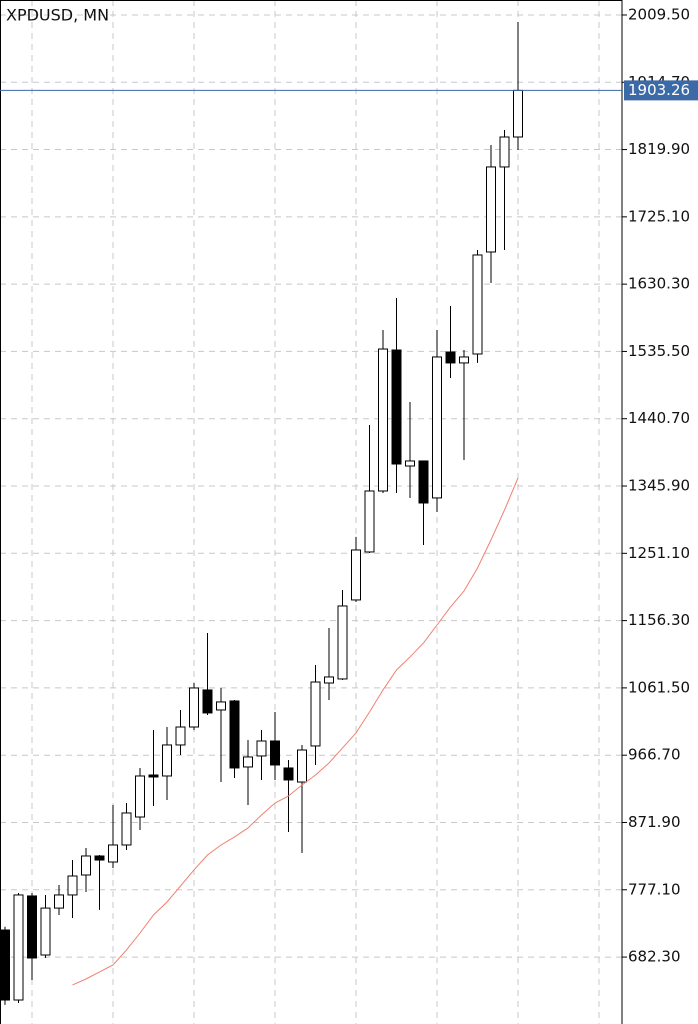 The height and width of the screenshot is (1024, 698). What do you see at coordinates (57, 15) in the screenshot?
I see `chart-title: XPDUSD, MN` at bounding box center [57, 15].